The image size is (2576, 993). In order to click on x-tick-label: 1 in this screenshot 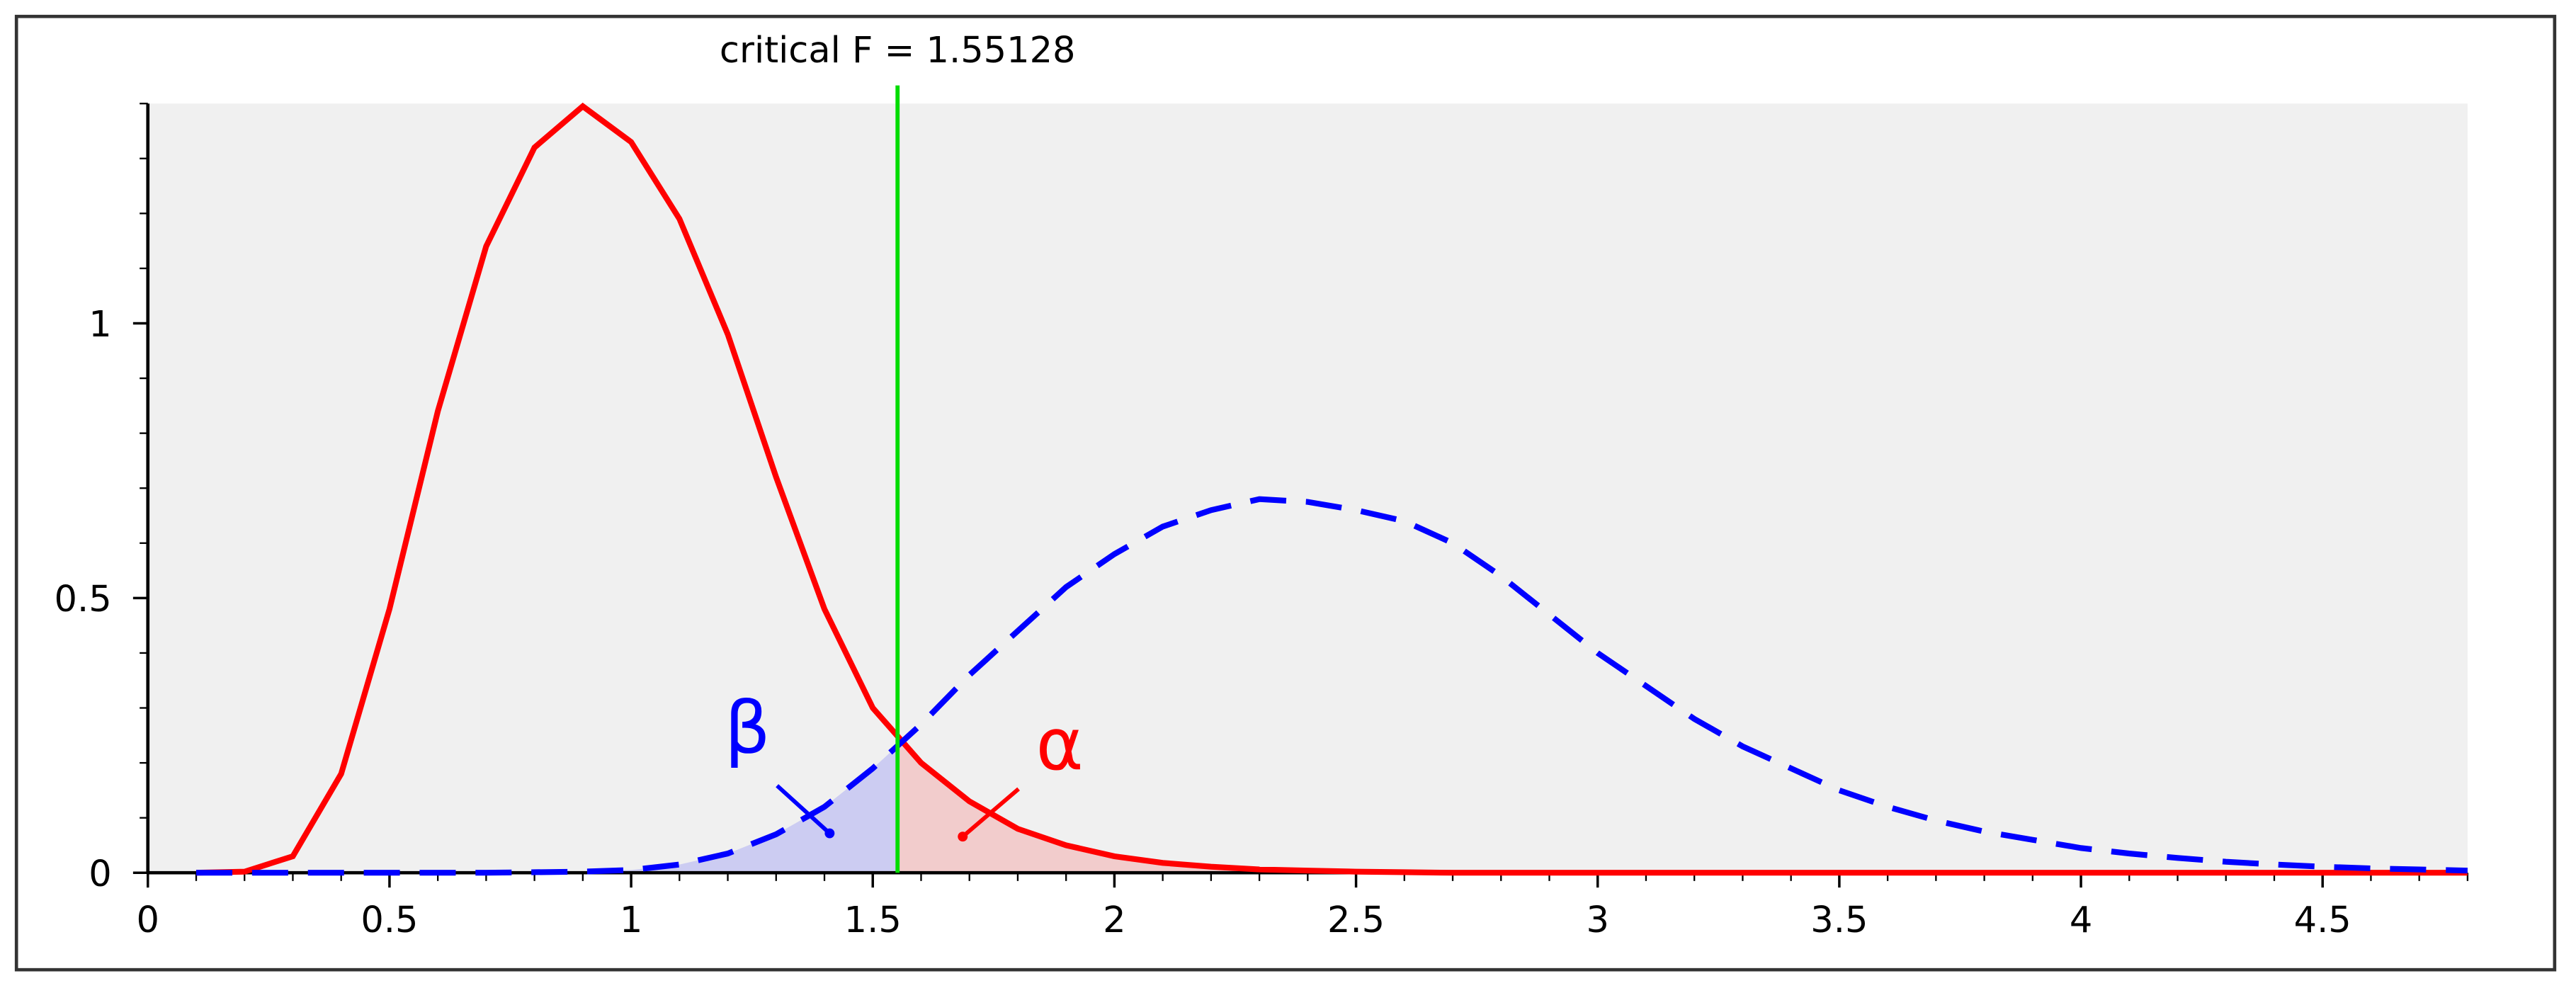, I will do `click(631, 920)`.